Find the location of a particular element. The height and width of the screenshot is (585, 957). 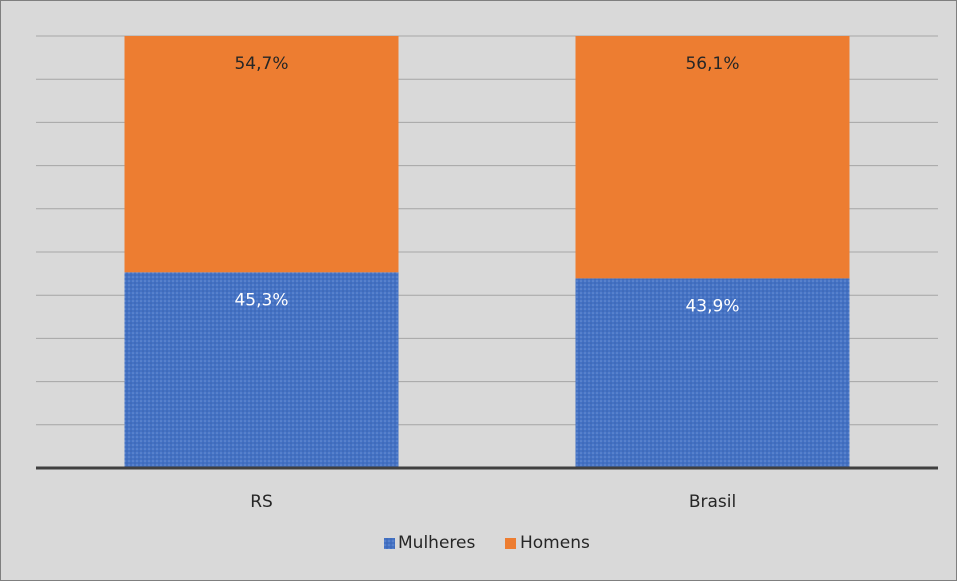

legend-label-mulheres: Mulheres is located at coordinates (436, 543).